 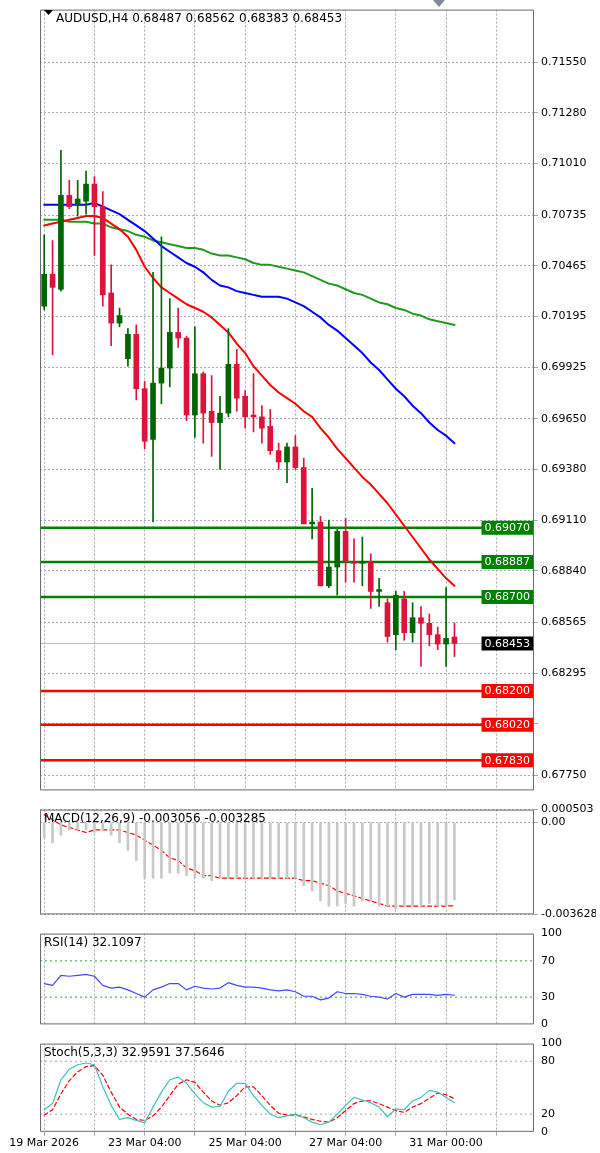 What do you see at coordinates (564, 519) in the screenshot?
I see `y-tick-label: 0.69110` at bounding box center [564, 519].